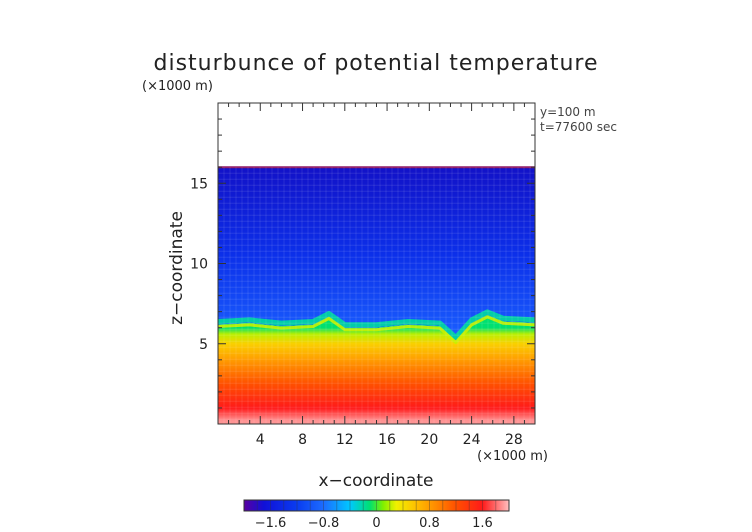 The image size is (752, 532). What do you see at coordinates (568, 112) in the screenshot?
I see `annotation-y: y=100 m` at bounding box center [568, 112].